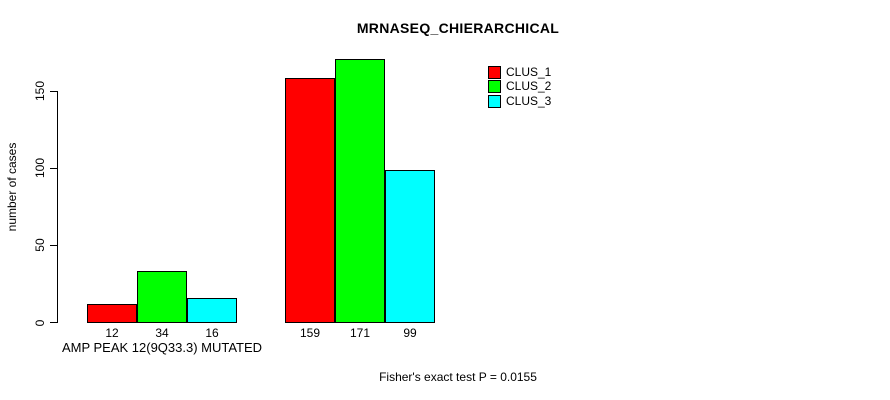  What do you see at coordinates (458, 28) in the screenshot?
I see `chart-title: MRNASEQ_CHIERARCHICAL` at bounding box center [458, 28].